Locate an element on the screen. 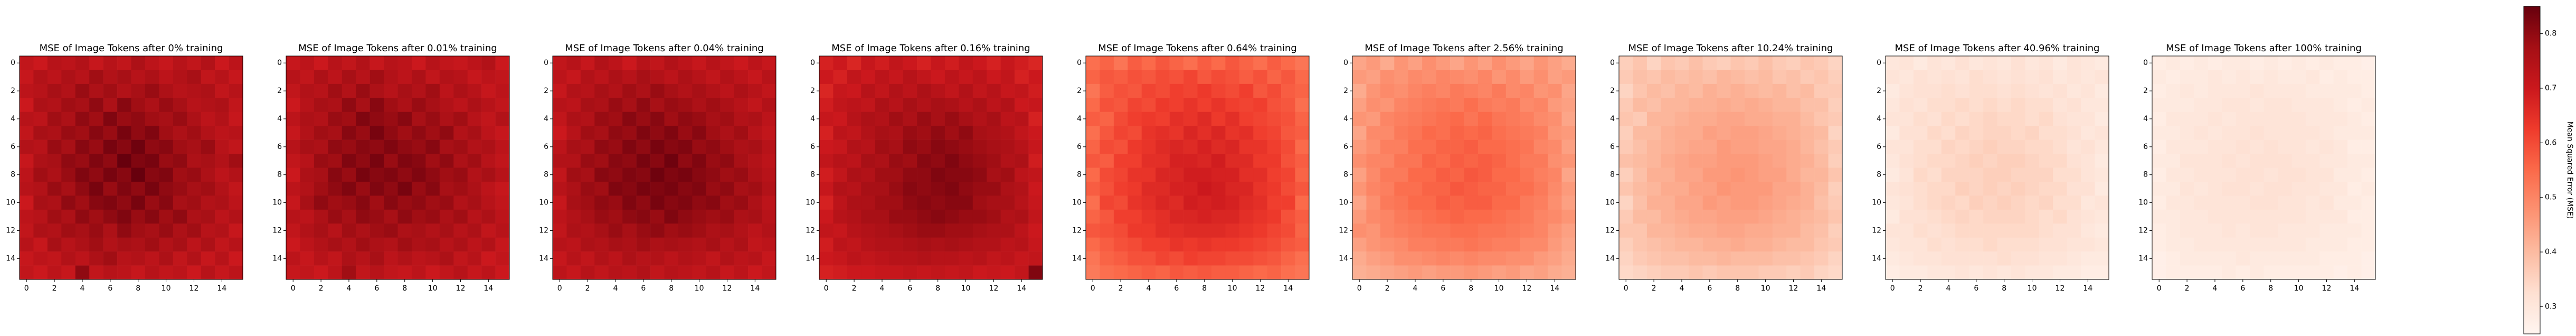  y-tick-label: 8 is located at coordinates (1612, 175).